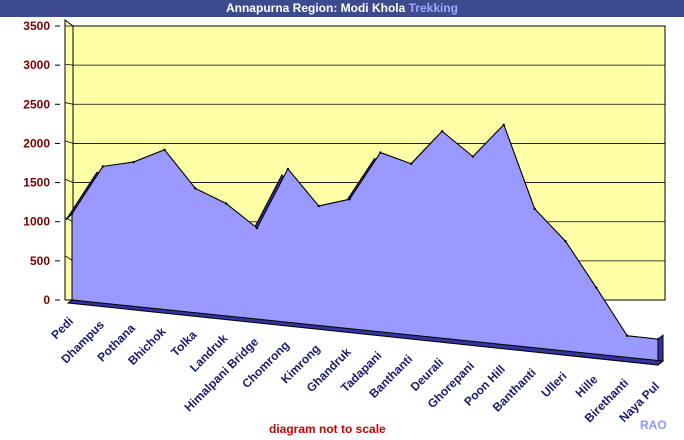 Image resolution: width=684 pixels, height=440 pixels. I want to click on title-accent: Trekking, so click(433, 8).